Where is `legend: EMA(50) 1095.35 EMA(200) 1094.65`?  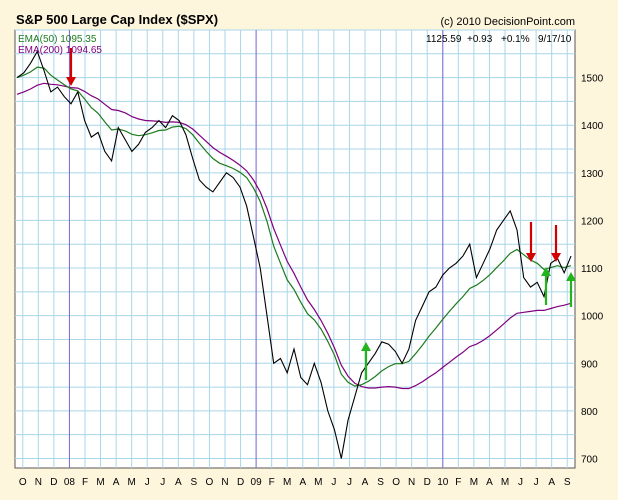
legend: EMA(50) 1095.35 EMA(200) 1094.65 is located at coordinates (60, 45).